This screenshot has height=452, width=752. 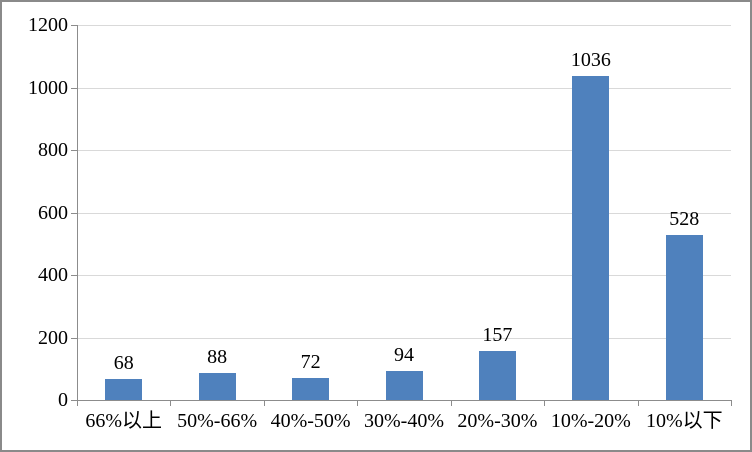 I want to click on y-tick-label: 1000, so click(x=48, y=87).